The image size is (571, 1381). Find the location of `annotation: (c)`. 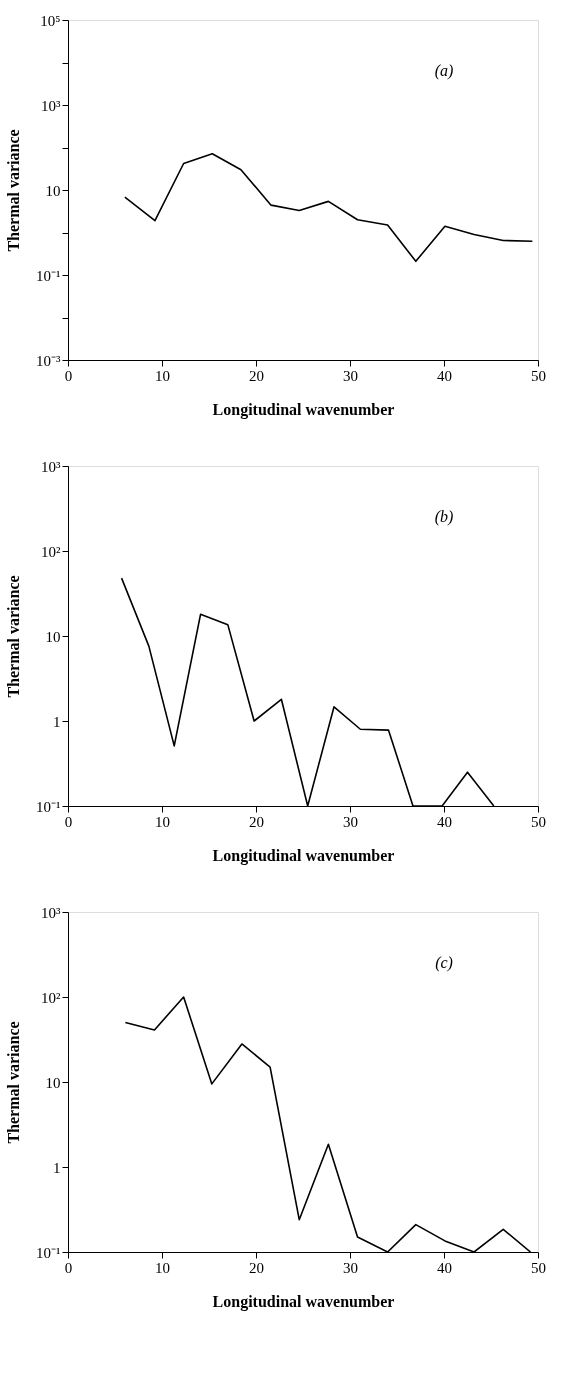

annotation: (c) is located at coordinates (444, 963).